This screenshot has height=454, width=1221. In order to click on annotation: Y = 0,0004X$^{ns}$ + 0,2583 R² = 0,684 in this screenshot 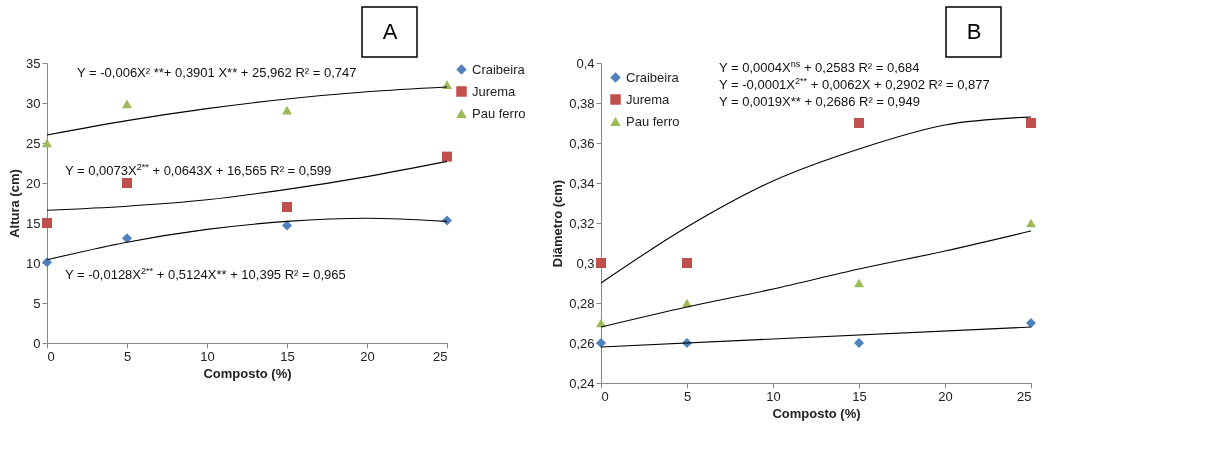, I will do `click(819, 67)`.